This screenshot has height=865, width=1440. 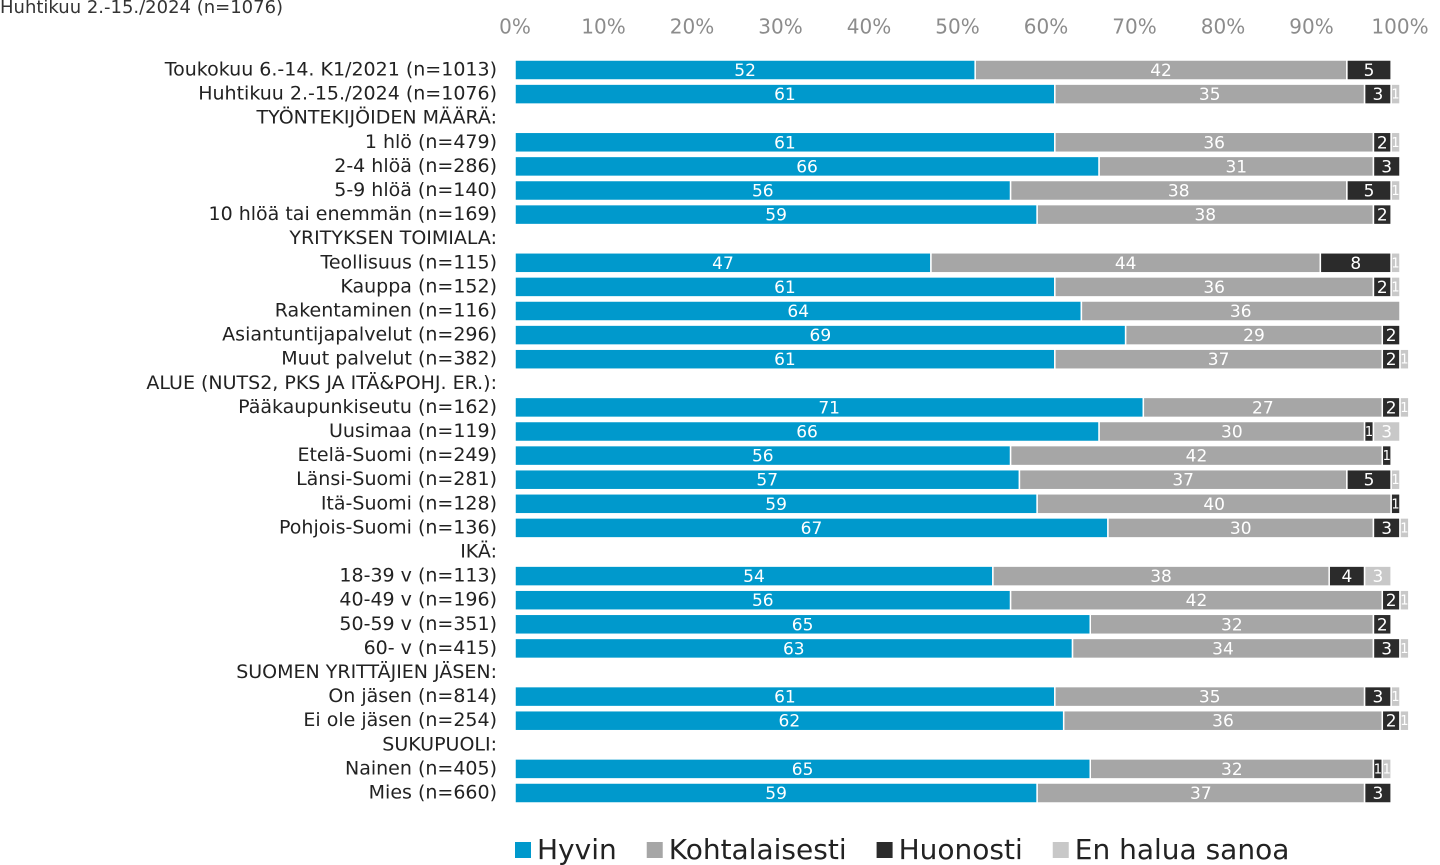 I want to click on category-label: YRITYKSEN TOIMIALA:, so click(x=392, y=238).